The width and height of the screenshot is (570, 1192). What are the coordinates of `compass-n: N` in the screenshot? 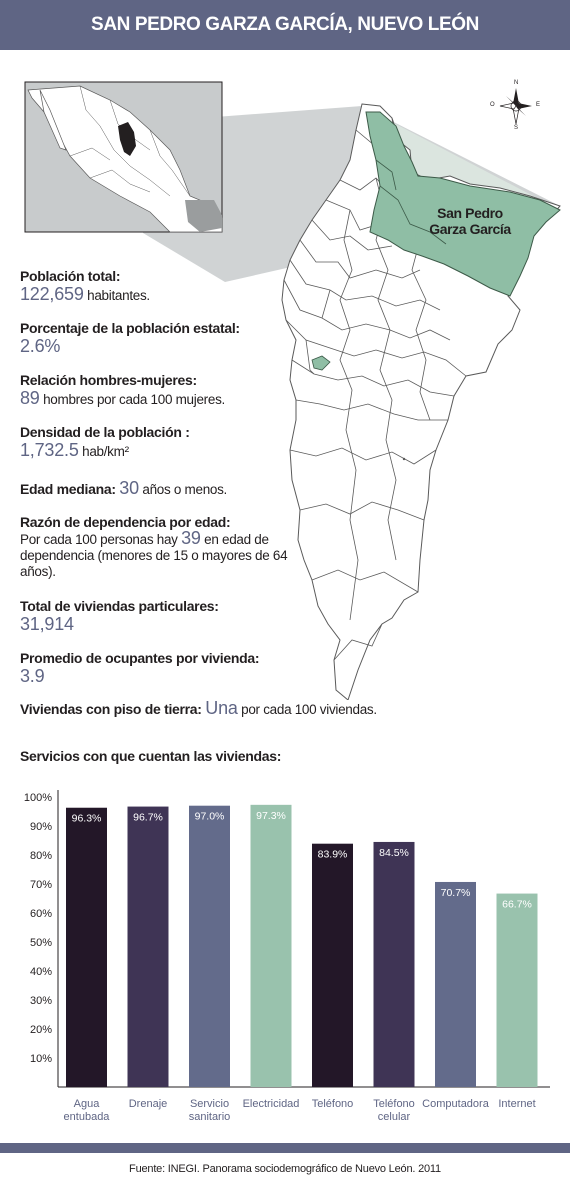 It's located at (516, 83).